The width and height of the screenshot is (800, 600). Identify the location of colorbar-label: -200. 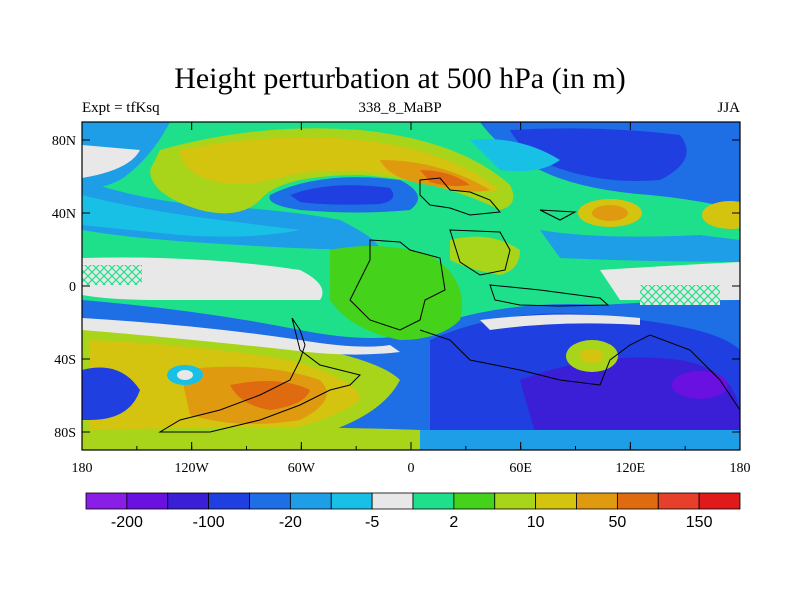
(127, 522).